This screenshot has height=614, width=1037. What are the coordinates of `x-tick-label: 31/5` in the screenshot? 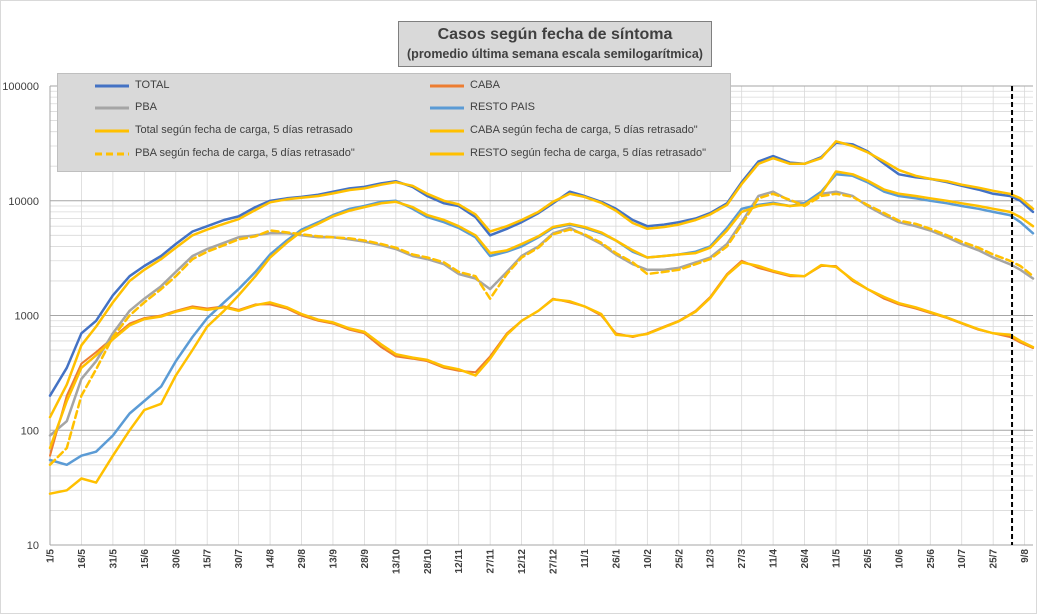 It's located at (113, 559).